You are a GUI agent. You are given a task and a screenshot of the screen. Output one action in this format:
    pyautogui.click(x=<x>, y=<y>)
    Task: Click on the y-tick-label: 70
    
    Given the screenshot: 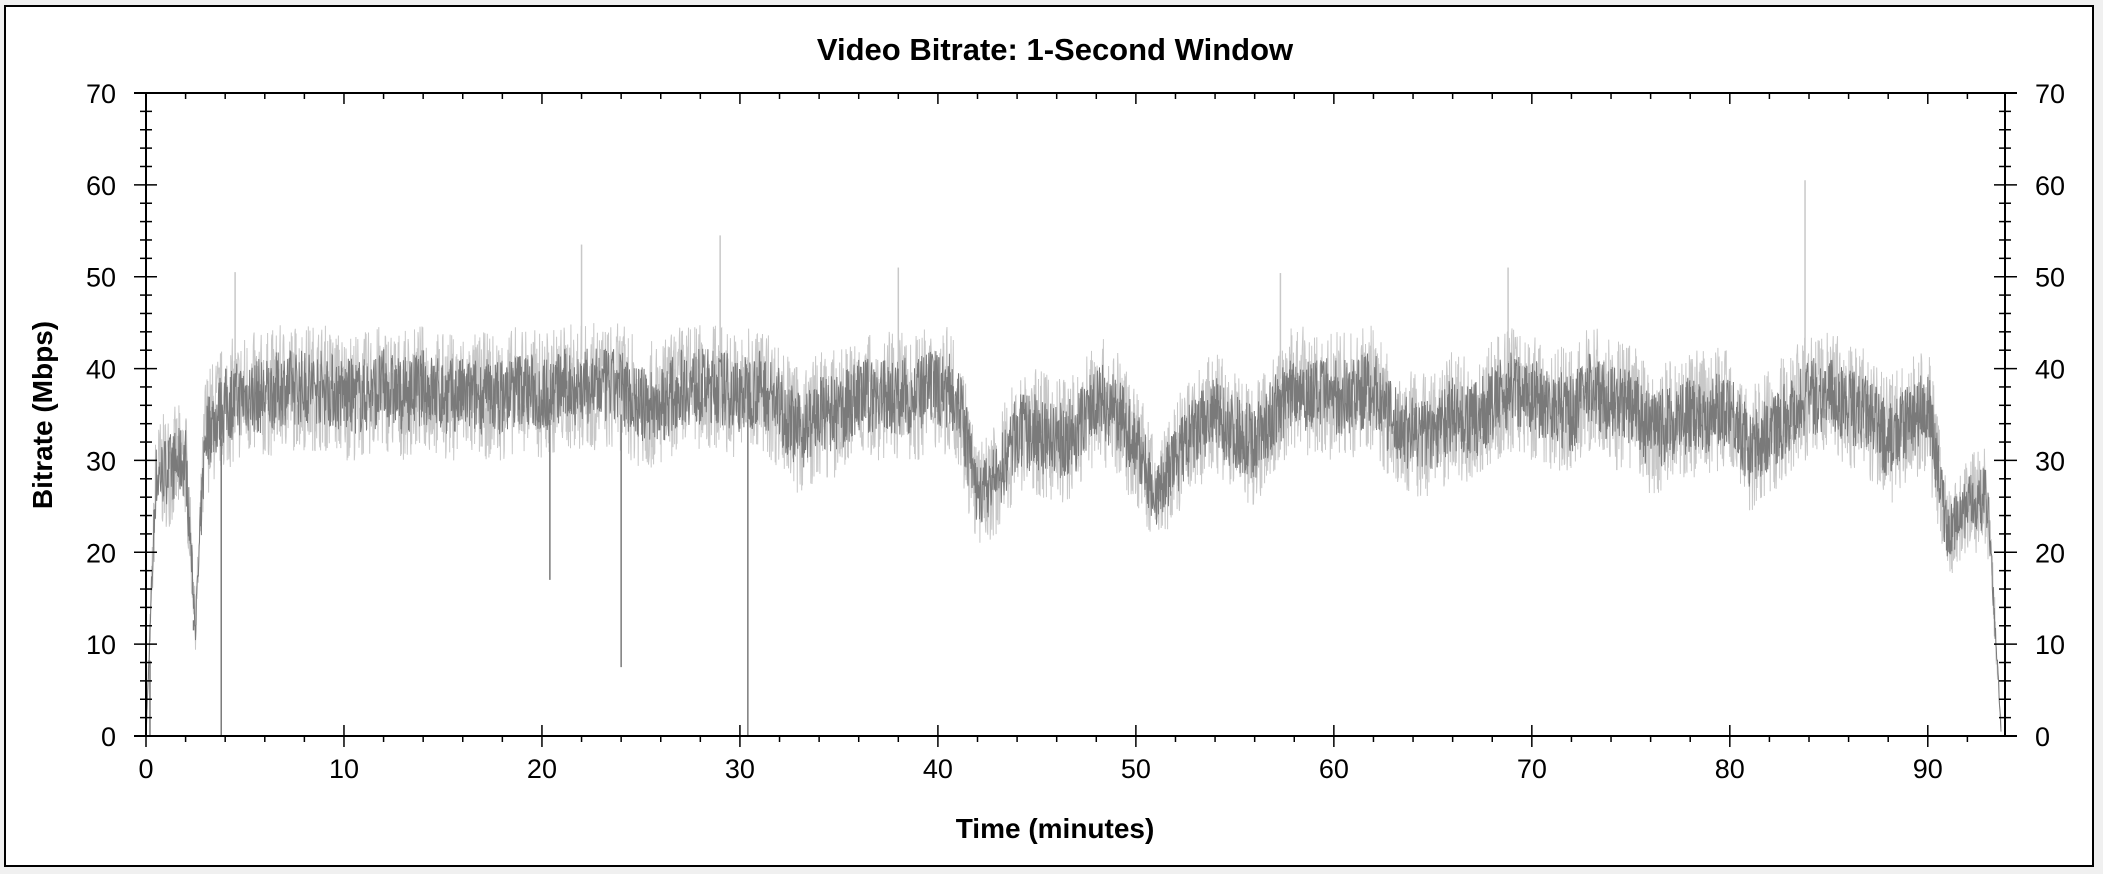 What is the action you would take?
    pyautogui.click(x=101, y=94)
    